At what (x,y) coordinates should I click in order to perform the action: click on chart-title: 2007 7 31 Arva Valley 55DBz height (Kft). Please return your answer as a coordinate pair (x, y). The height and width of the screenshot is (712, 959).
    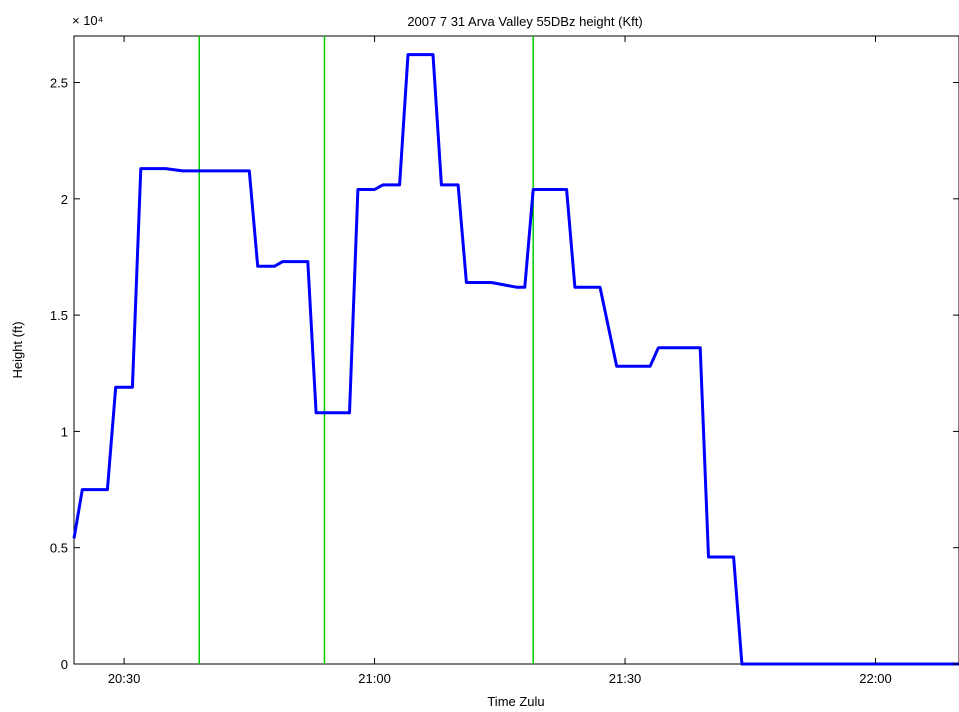
    Looking at the image, I should click on (524, 21).